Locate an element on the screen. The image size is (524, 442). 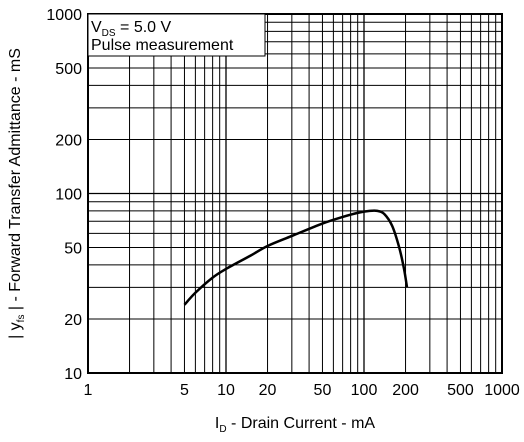
x-tick-label: 1 is located at coordinates (88, 390).